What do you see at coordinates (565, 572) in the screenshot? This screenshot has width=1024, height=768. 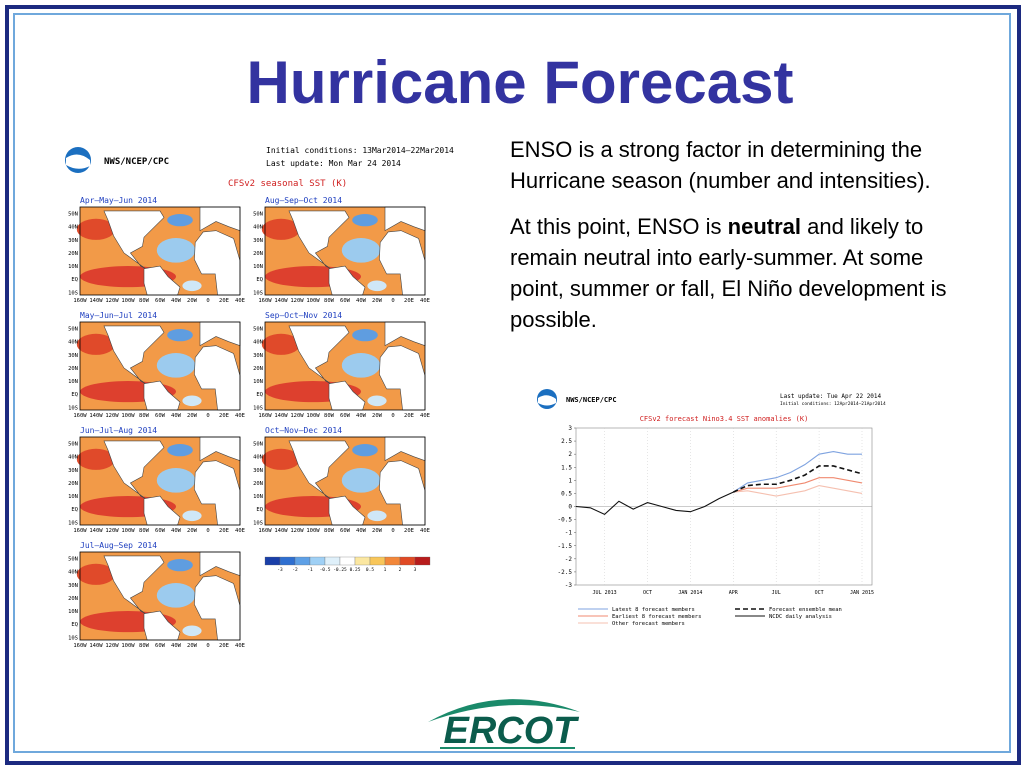 I see `y-tick-label: -2.5` at bounding box center [565, 572].